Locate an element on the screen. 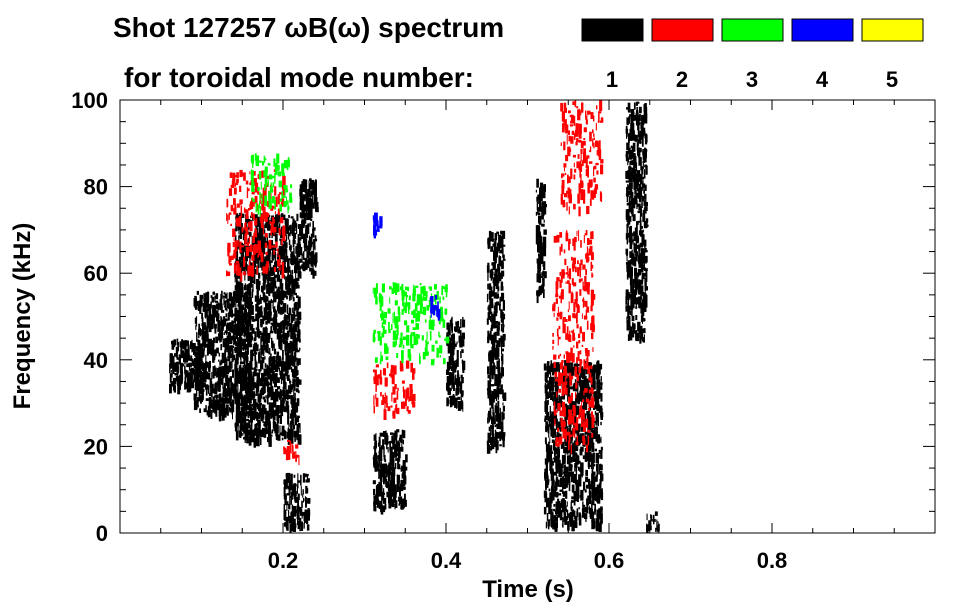 The width and height of the screenshot is (963, 615). legend-label-mode-1: 1 is located at coordinates (612, 79).